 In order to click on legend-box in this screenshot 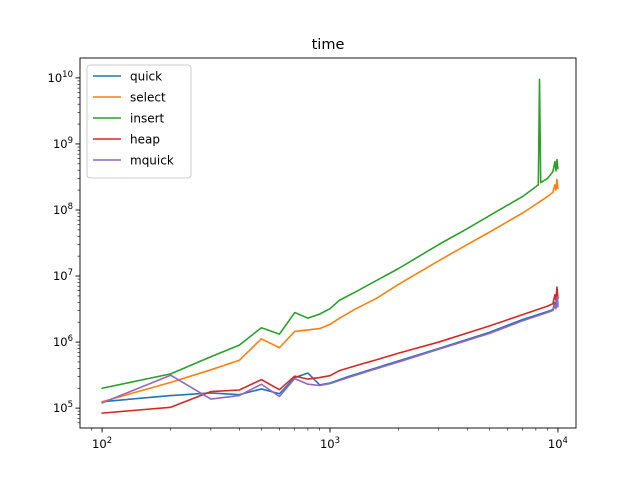, I will do `click(139, 121)`.